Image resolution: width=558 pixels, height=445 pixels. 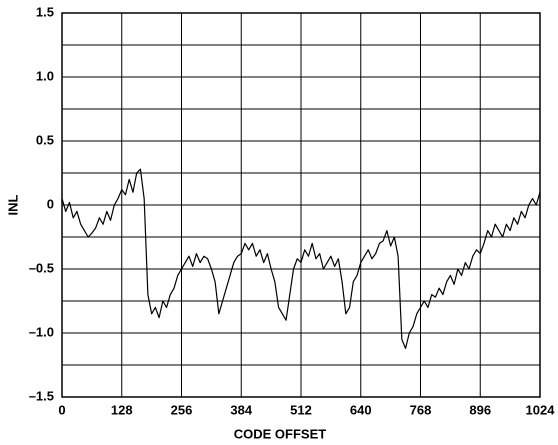 What do you see at coordinates (122, 409) in the screenshot?
I see `x-tick-label: 128` at bounding box center [122, 409].